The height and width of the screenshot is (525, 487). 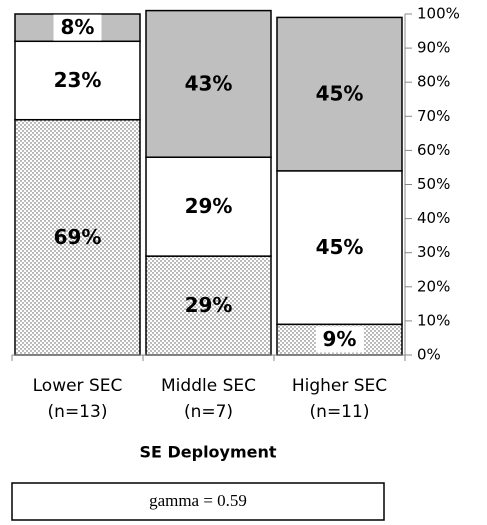 I want to click on y-tick-label: 20%, so click(x=433, y=286).